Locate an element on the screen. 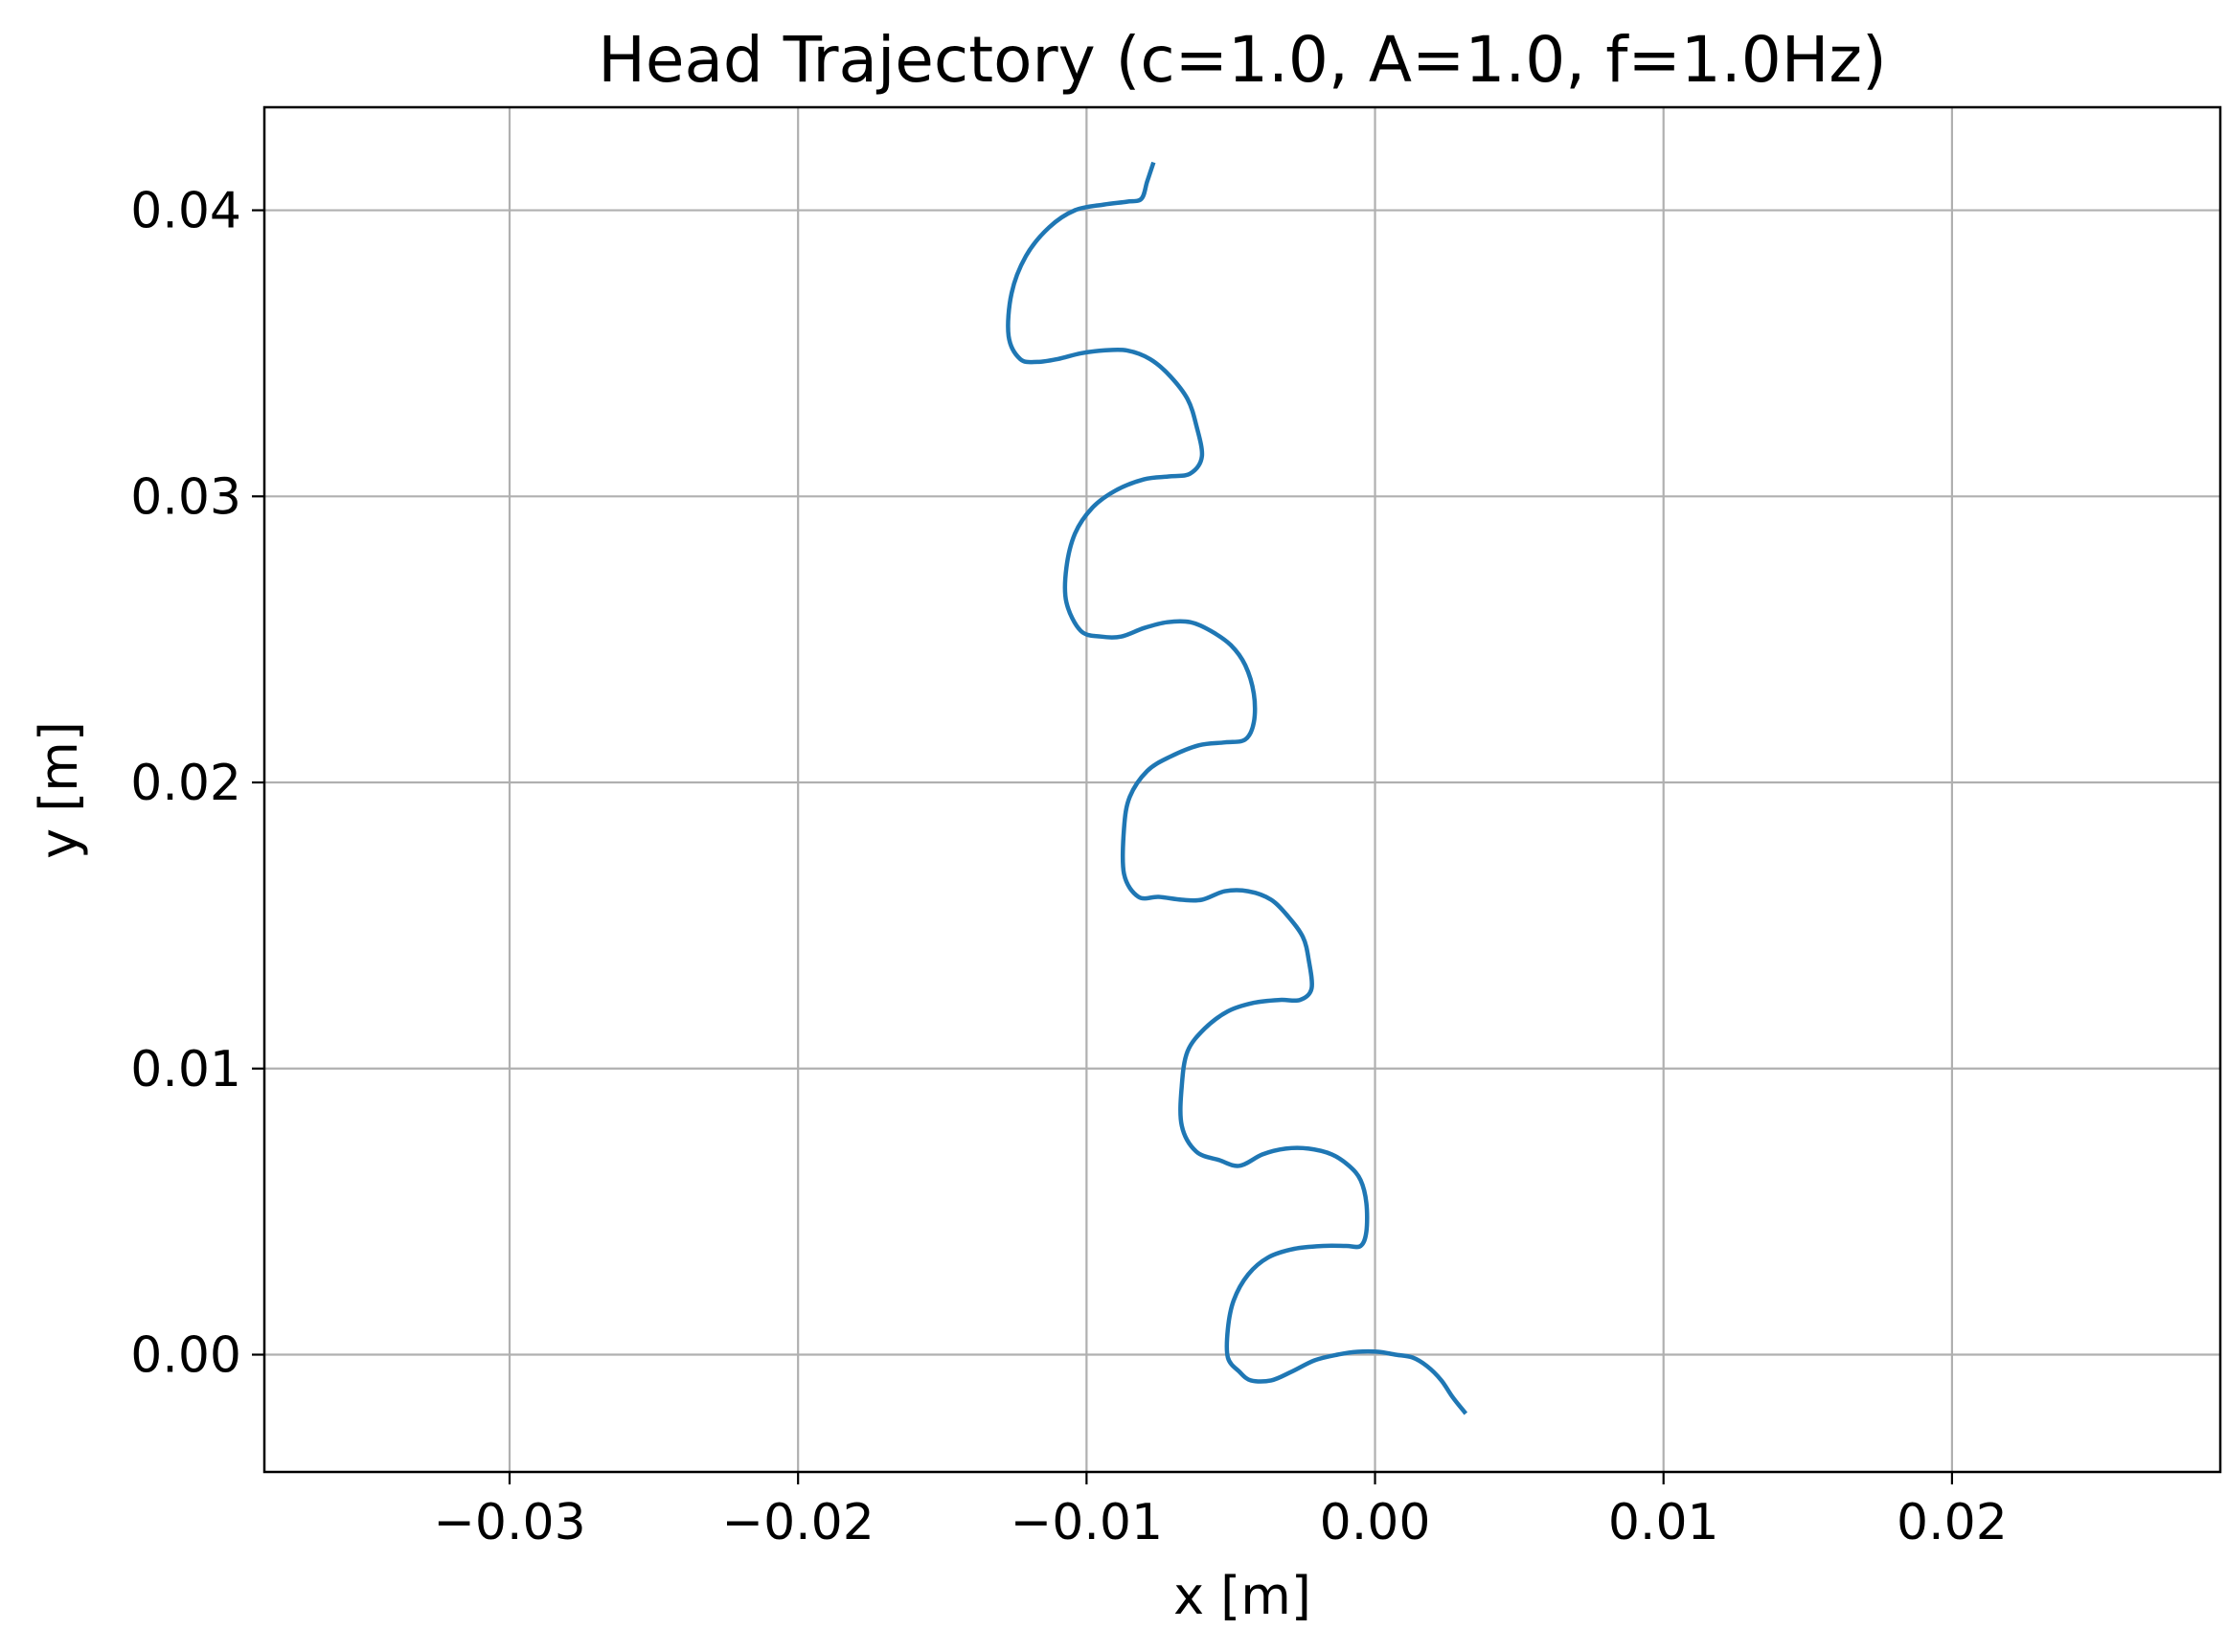  y-tick-label: 0.01 is located at coordinates (185, 1069).